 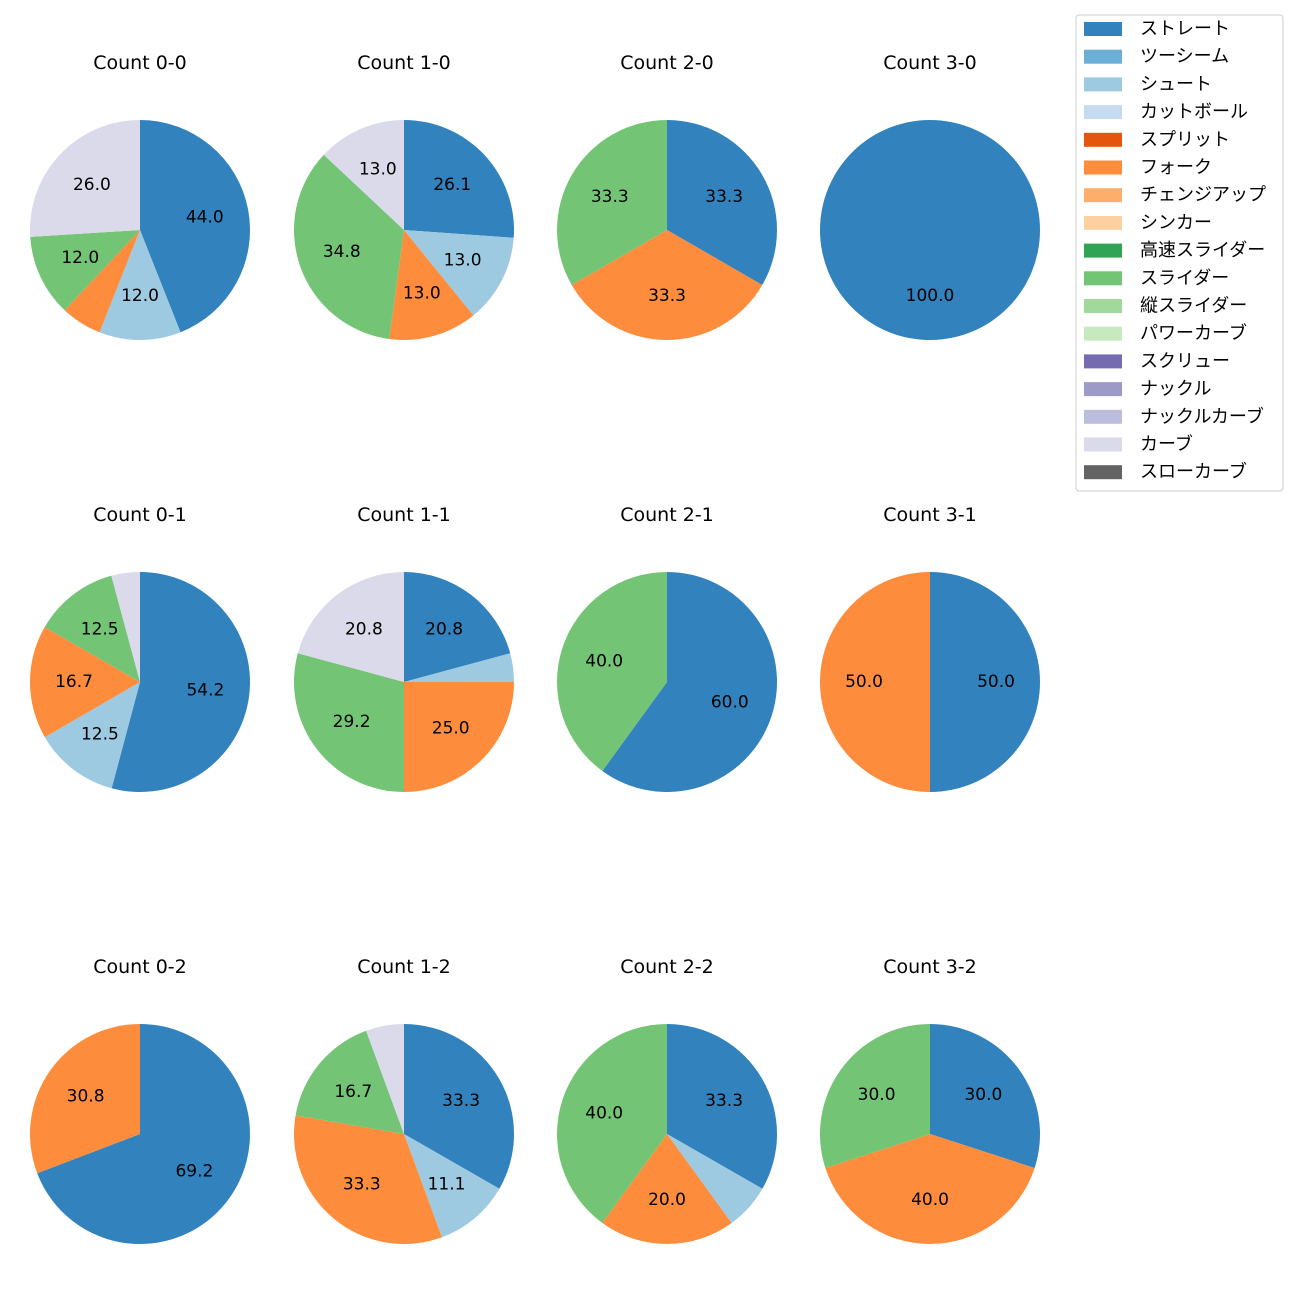 I want to click on legend-entry: パワーカーブ, so click(x=1165, y=333).